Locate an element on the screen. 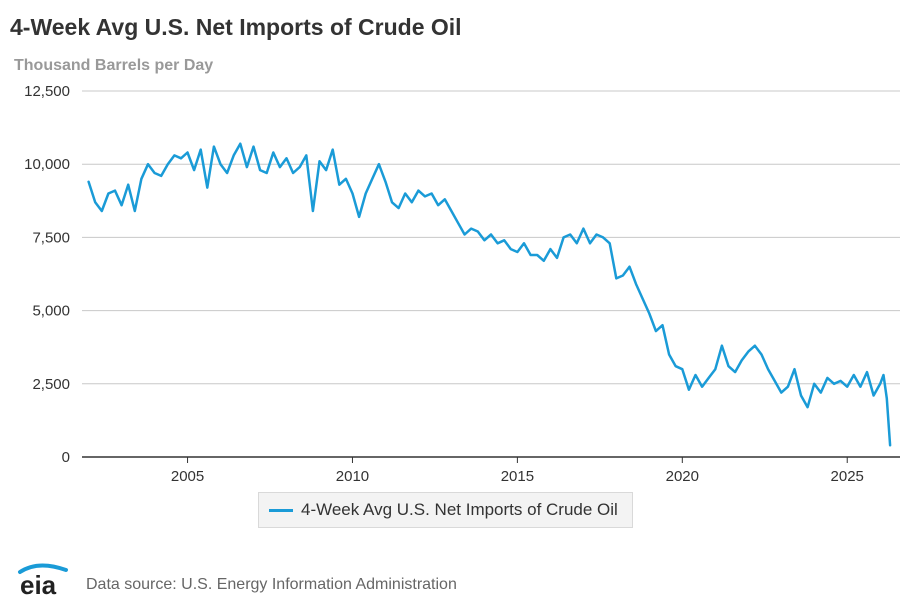 The height and width of the screenshot is (609, 914). chart-legend: 4-Week Avg U.S. Net Imports of Crude Oil is located at coordinates (445, 510).